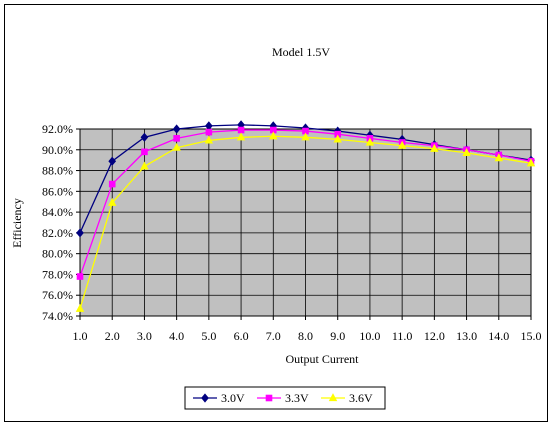 This screenshot has height=423, width=553. I want to click on y-tick-label: 82.0%, so click(57, 233).